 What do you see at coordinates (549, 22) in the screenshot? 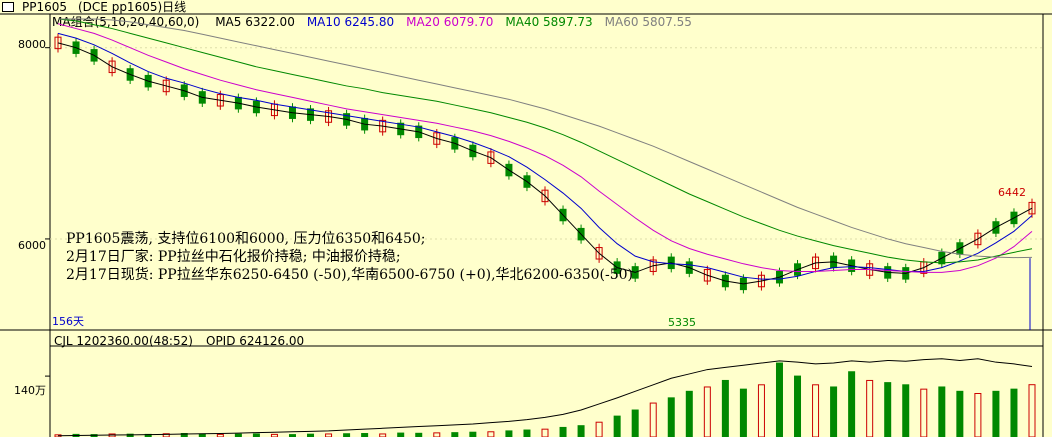
I see `ma-legend-item: MA40 5897.73` at bounding box center [549, 22].